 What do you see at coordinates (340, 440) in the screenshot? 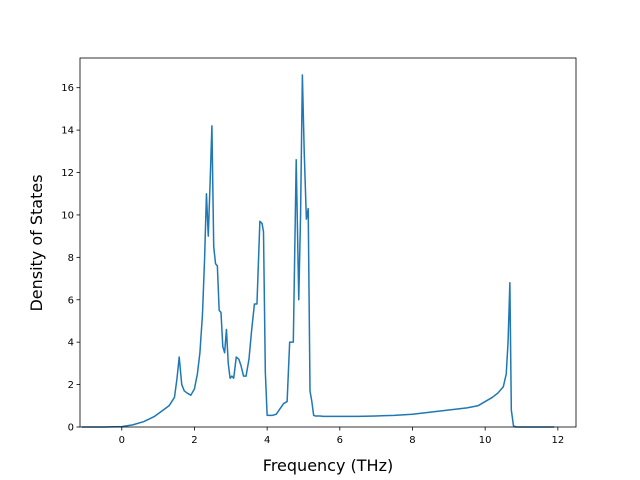
I see `x-tick-label: 6` at bounding box center [340, 440].